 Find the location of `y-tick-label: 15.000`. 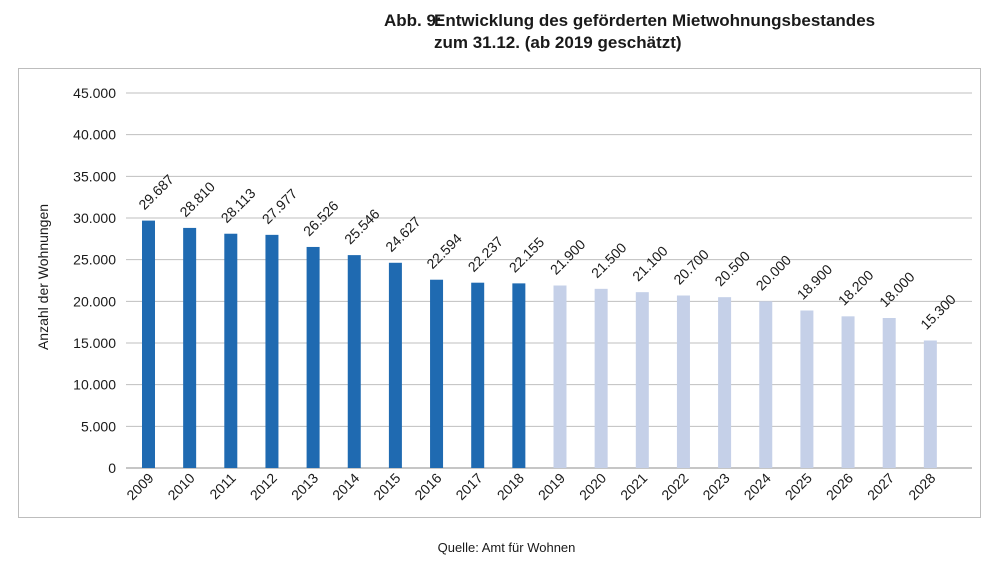

y-tick-label: 15.000 is located at coordinates (94, 343).